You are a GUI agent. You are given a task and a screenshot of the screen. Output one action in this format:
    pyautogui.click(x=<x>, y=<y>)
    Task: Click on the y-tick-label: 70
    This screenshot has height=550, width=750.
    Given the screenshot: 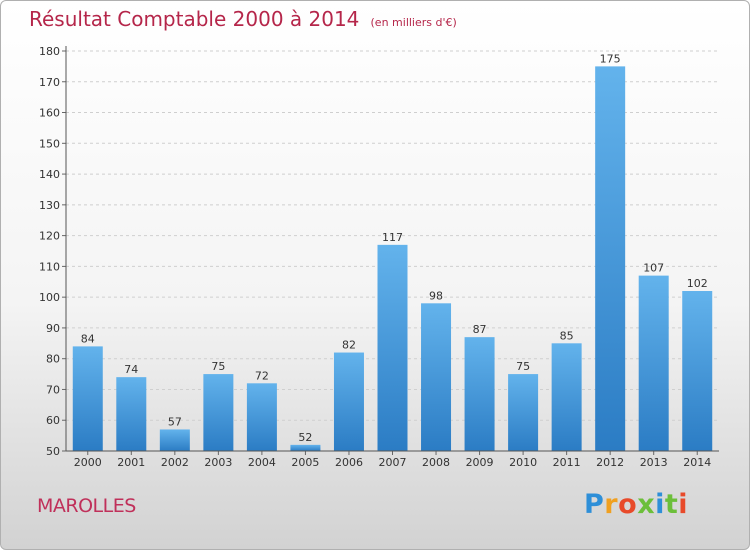 What is the action you would take?
    pyautogui.click(x=53, y=389)
    